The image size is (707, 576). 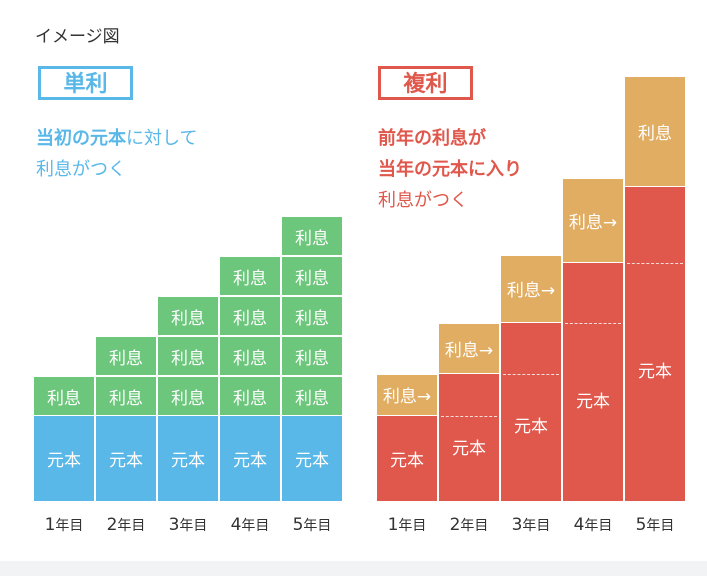 What do you see at coordinates (423, 200) in the screenshot?
I see `compound-desc-line3: 利息がつく` at bounding box center [423, 200].